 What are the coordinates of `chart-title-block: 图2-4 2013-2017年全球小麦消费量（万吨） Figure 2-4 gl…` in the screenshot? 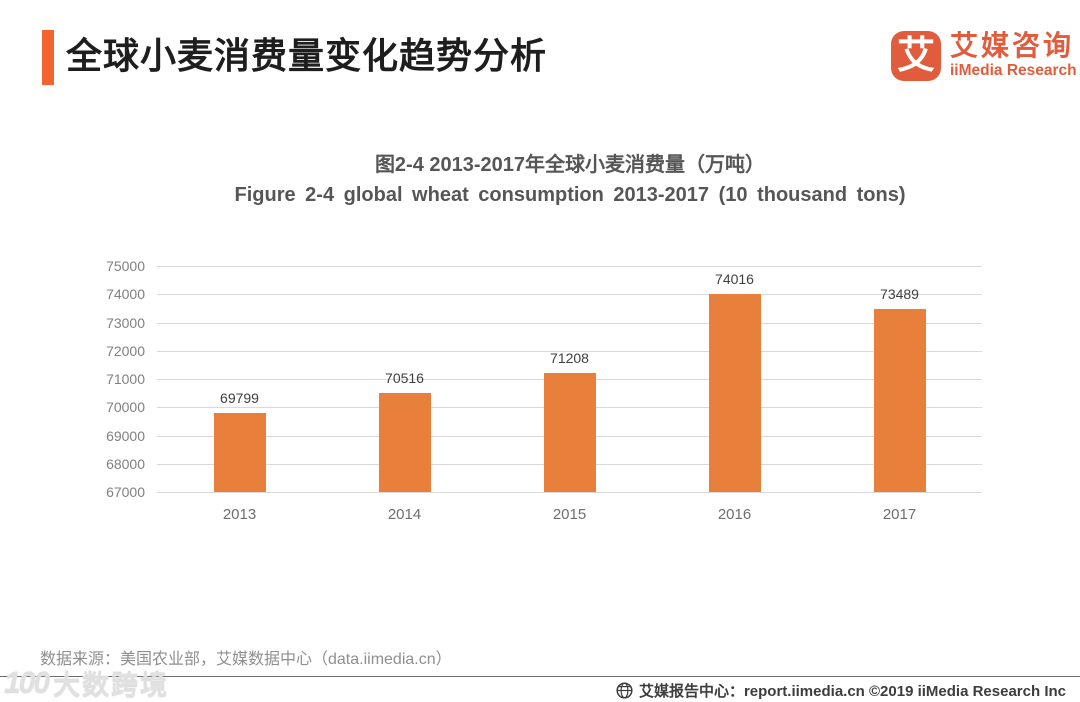 It's located at (570, 180).